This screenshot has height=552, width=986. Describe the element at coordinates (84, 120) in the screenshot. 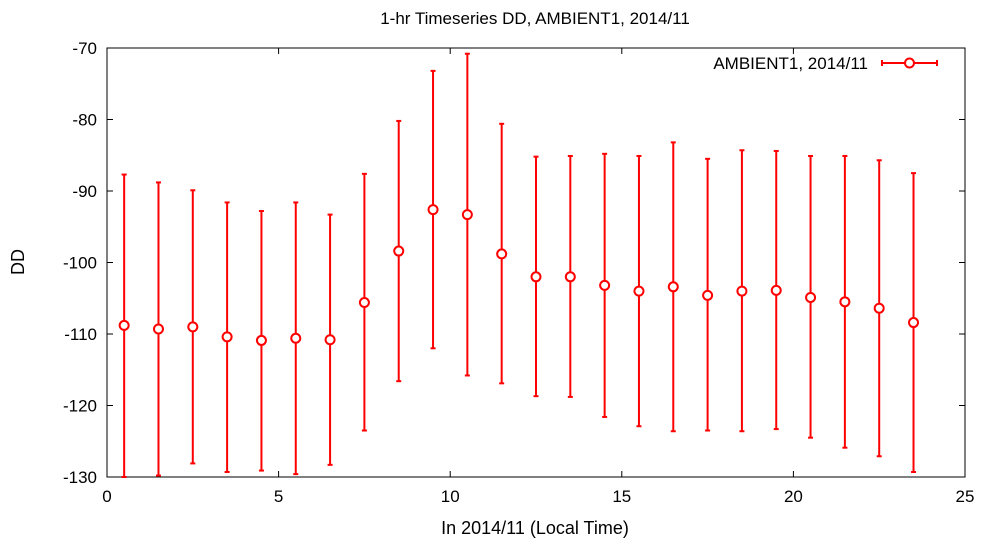

I see `y-tick-label: -80` at that location.